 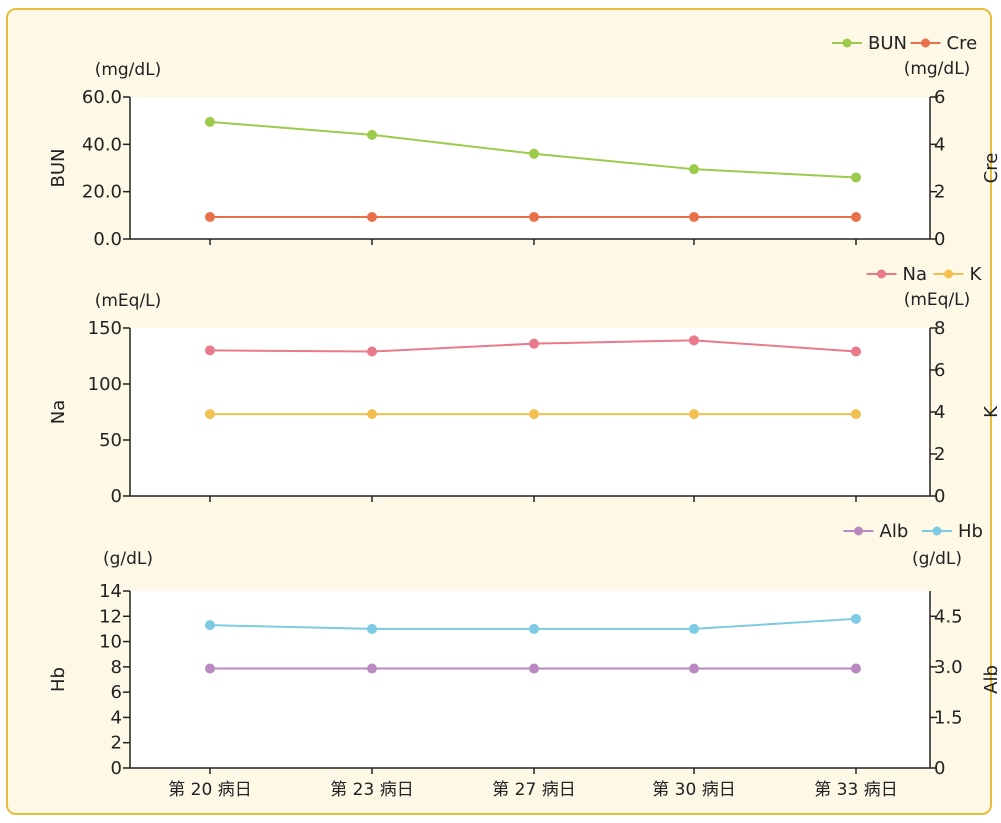 I want to click on left-axis-unit: (g/dL), so click(x=128, y=559).